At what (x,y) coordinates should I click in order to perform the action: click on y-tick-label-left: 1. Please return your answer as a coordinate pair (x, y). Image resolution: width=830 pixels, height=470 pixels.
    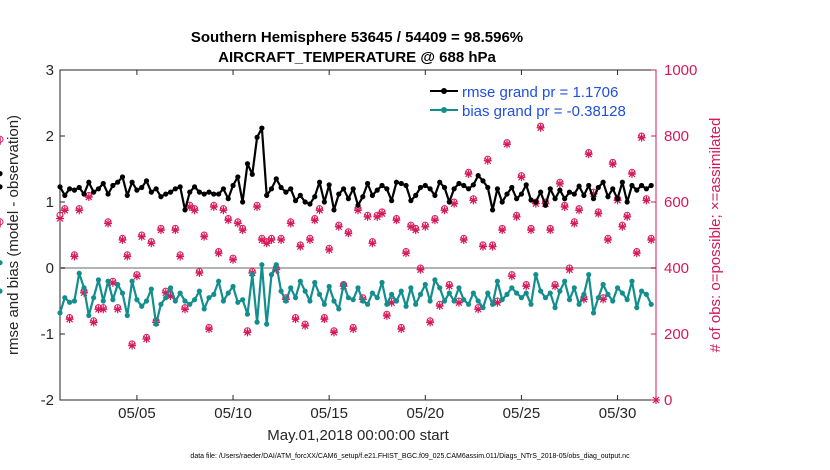
    Looking at the image, I should click on (50, 202).